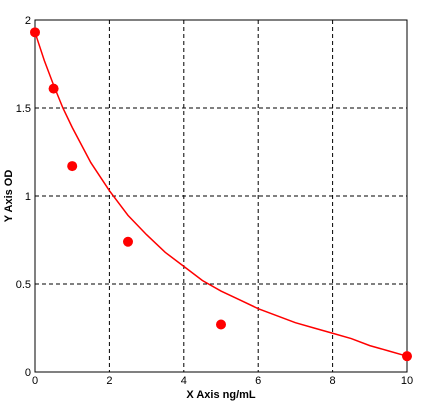 The image size is (429, 410). What do you see at coordinates (35, 381) in the screenshot?
I see `x-tick-label: 0` at bounding box center [35, 381].